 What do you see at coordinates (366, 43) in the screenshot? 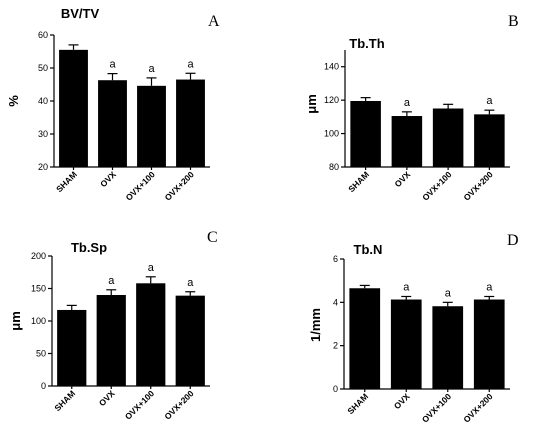
I see `panel-b-title: Tb.Th` at bounding box center [366, 43].